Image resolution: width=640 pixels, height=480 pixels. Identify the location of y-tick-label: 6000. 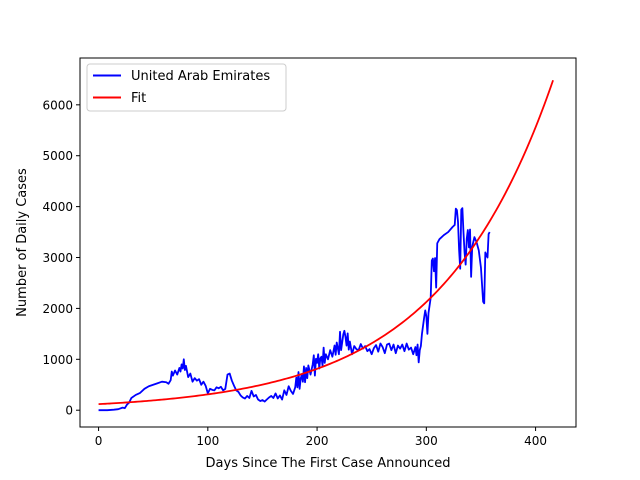
(57, 105).